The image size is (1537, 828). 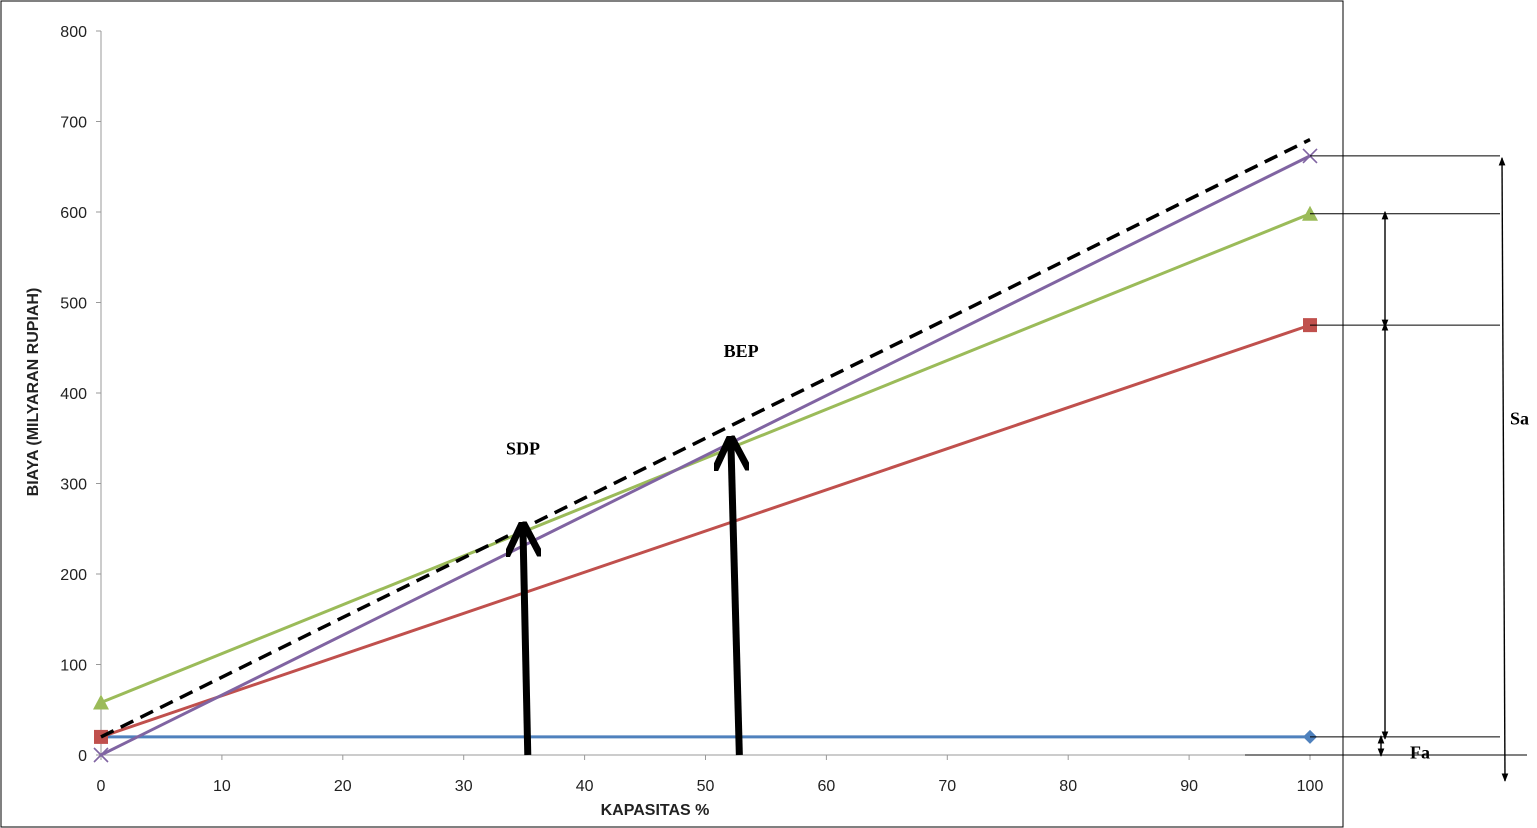 I want to click on x-tick-label: 10, so click(x=222, y=786).